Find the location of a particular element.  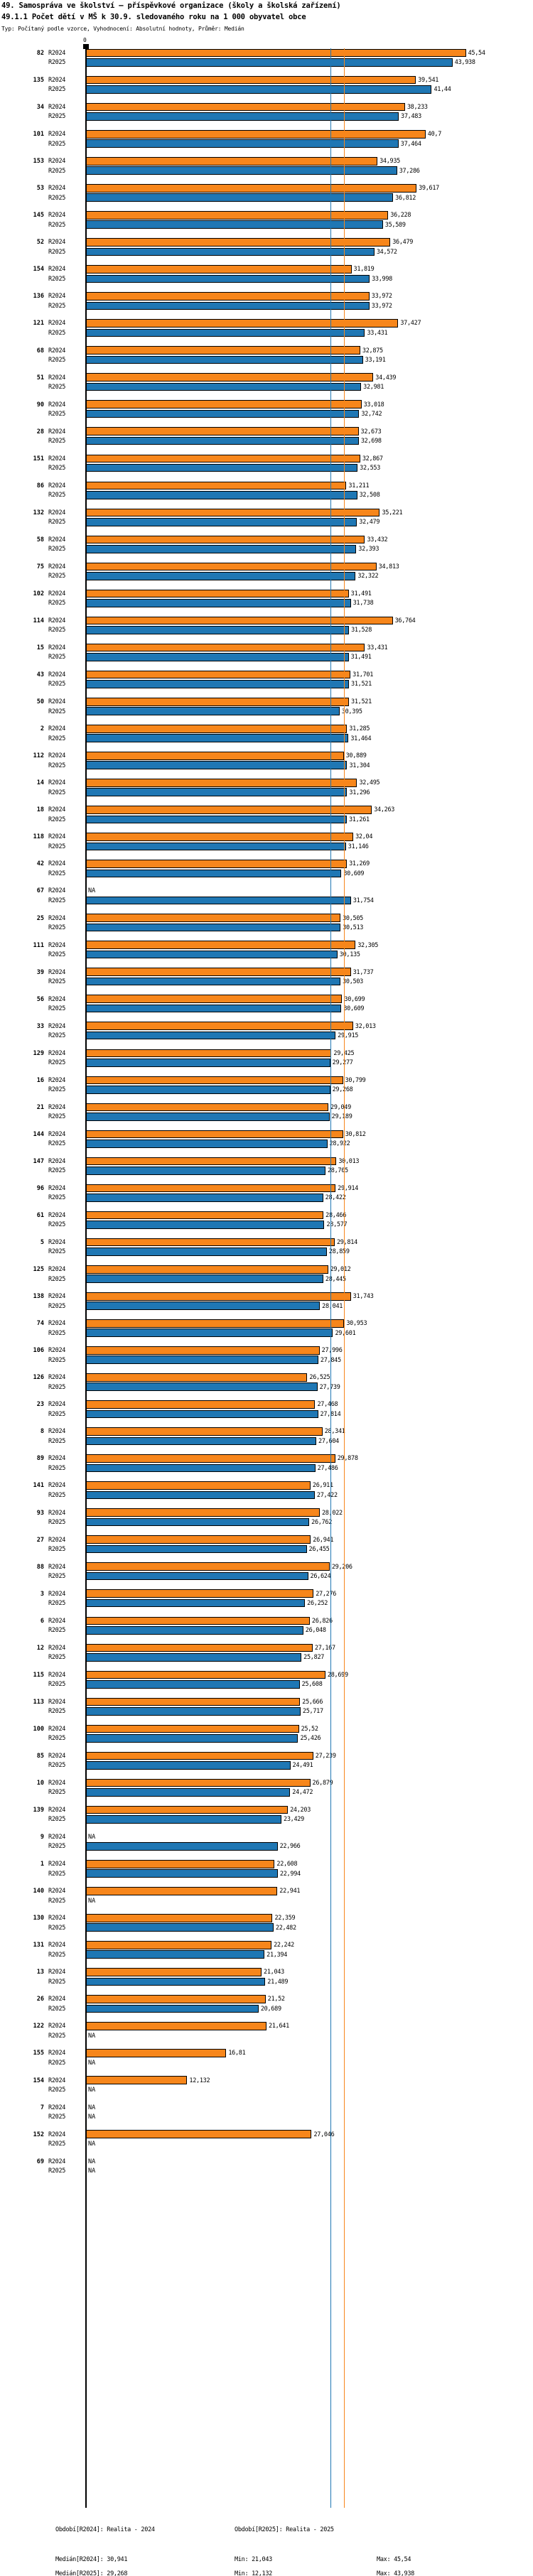

median-line-r2024 is located at coordinates (344, 1278).